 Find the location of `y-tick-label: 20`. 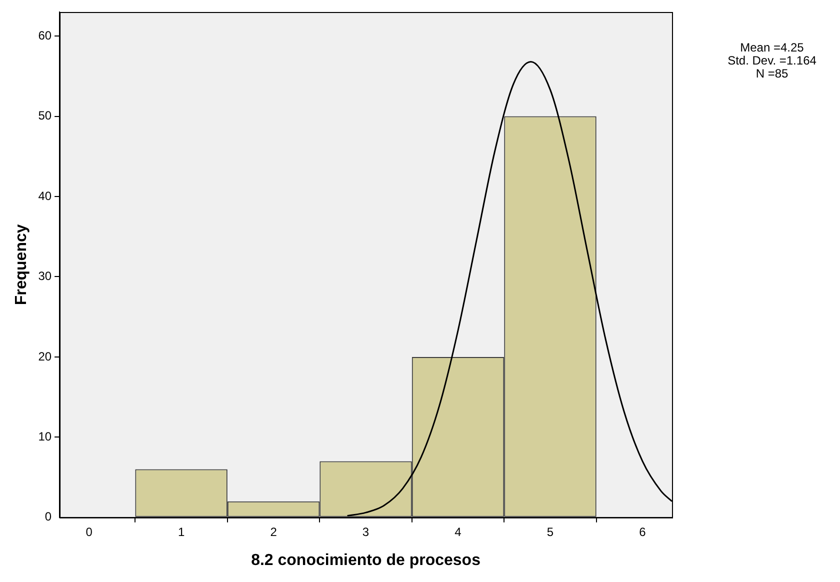

y-tick-label: 20 is located at coordinates (45, 356).